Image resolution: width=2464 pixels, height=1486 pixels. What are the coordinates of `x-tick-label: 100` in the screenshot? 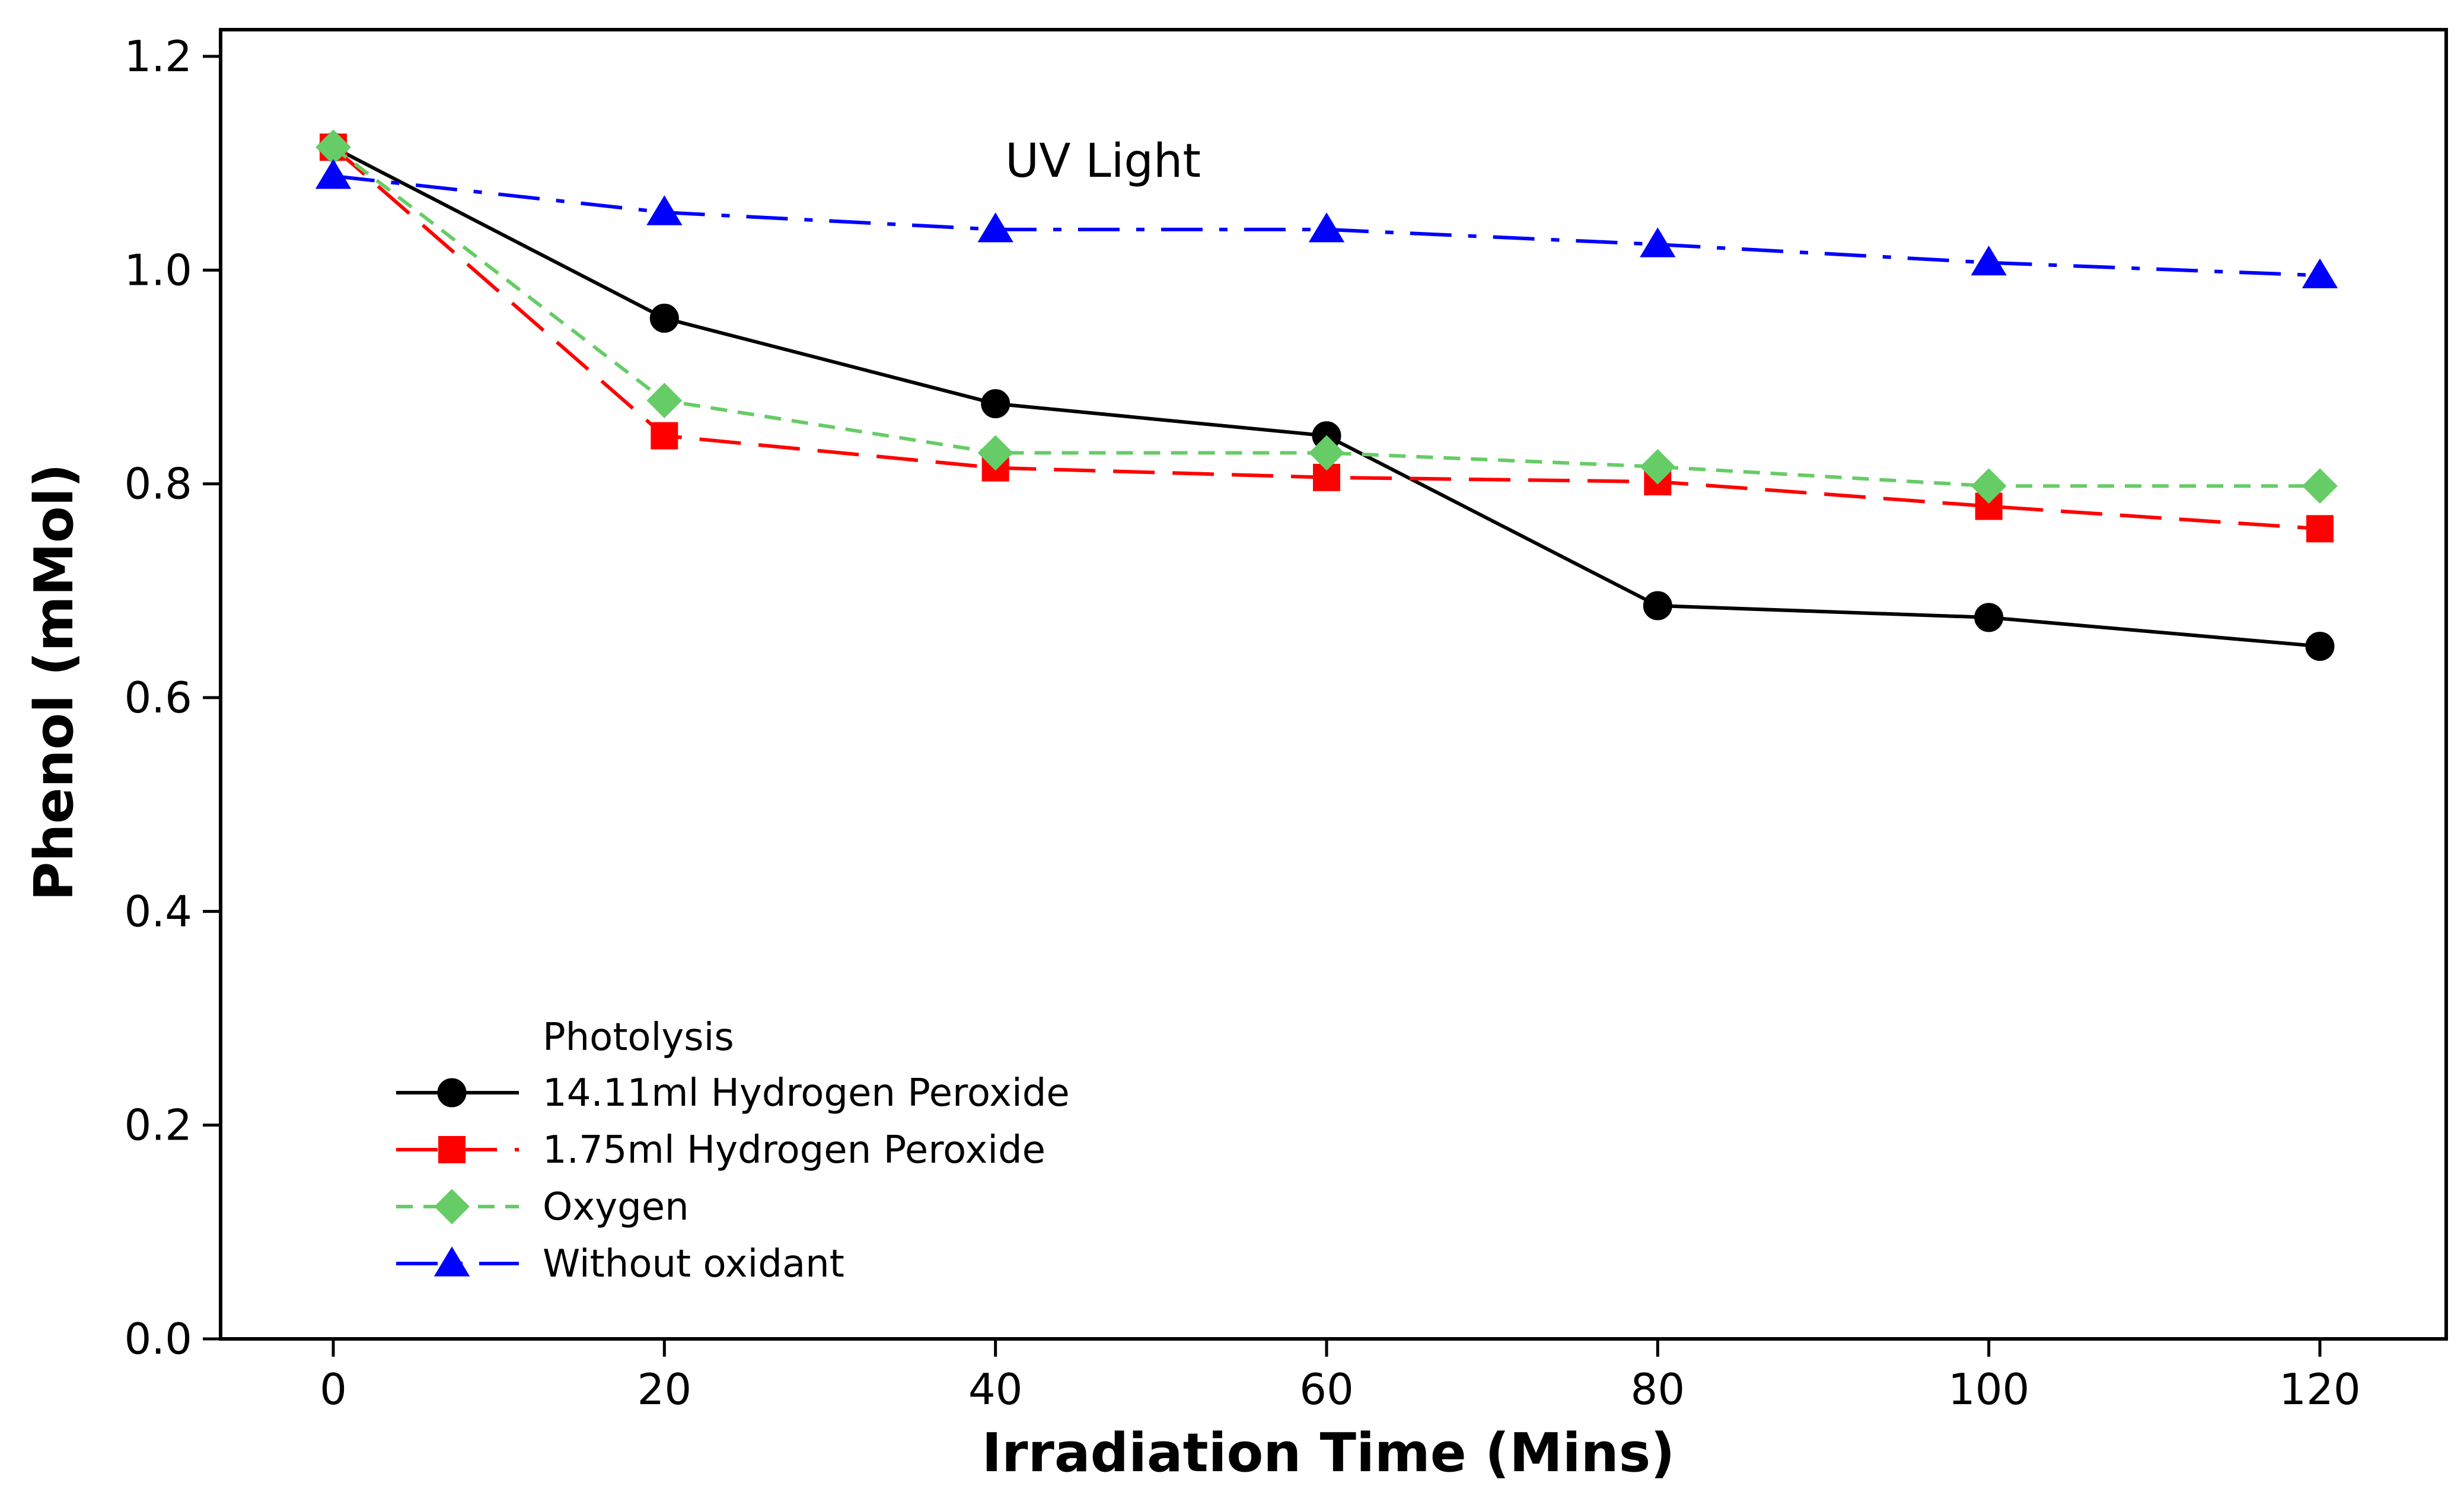 It's located at (1988, 1389).